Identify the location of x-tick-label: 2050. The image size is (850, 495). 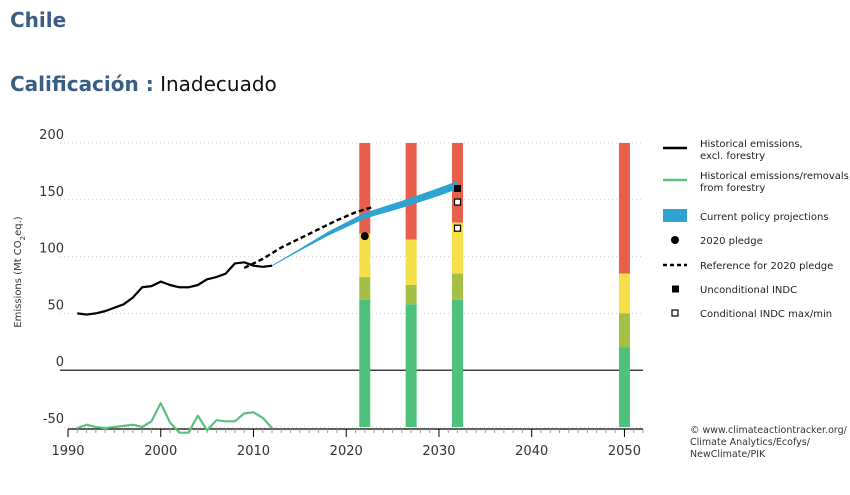
(624, 451).